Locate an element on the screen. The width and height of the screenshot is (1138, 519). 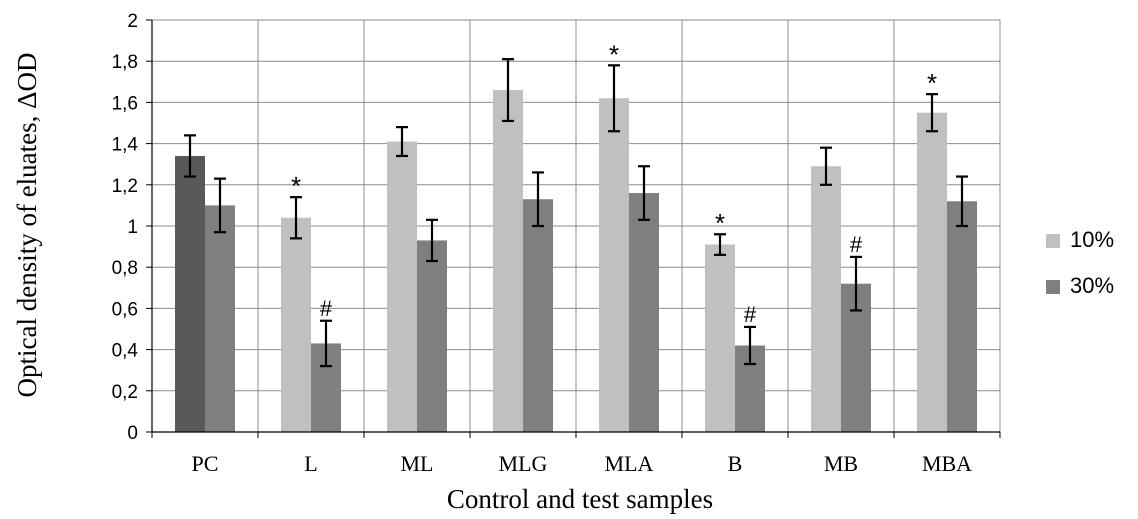
legend-label: 30% is located at coordinates (1092, 285).